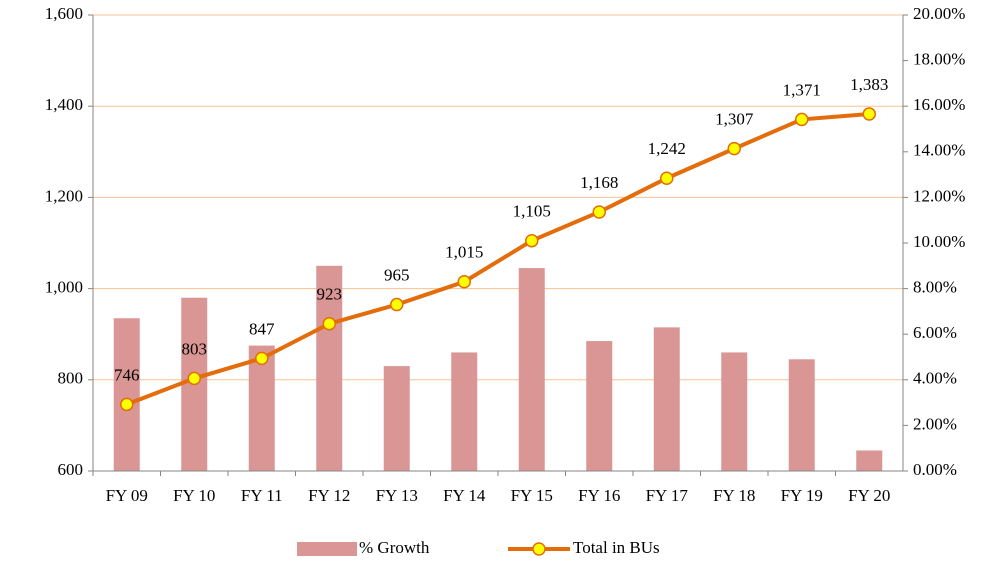  What do you see at coordinates (127, 374) in the screenshot?
I see `data-label: 746` at bounding box center [127, 374].